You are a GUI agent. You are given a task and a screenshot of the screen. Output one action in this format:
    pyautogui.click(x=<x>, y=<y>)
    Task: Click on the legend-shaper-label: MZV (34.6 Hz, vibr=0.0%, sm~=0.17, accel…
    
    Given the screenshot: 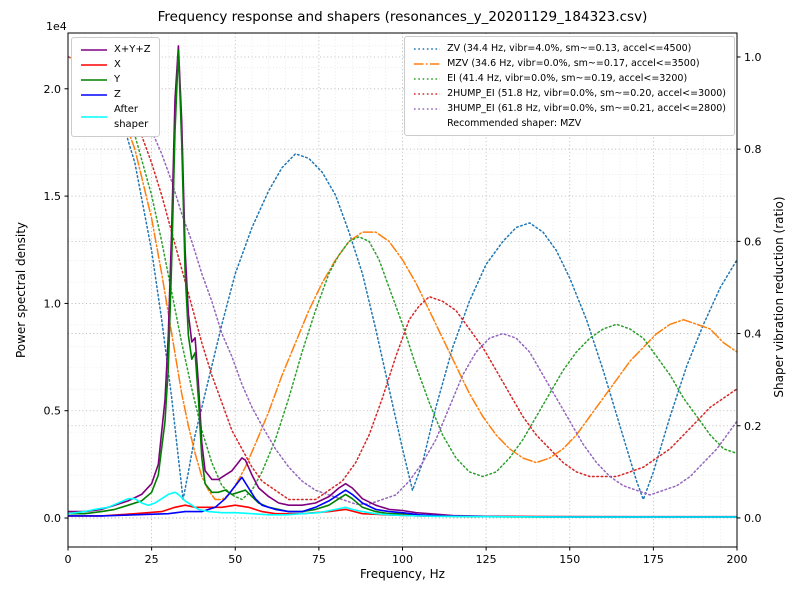 What is the action you would take?
    pyautogui.click(x=573, y=63)
    